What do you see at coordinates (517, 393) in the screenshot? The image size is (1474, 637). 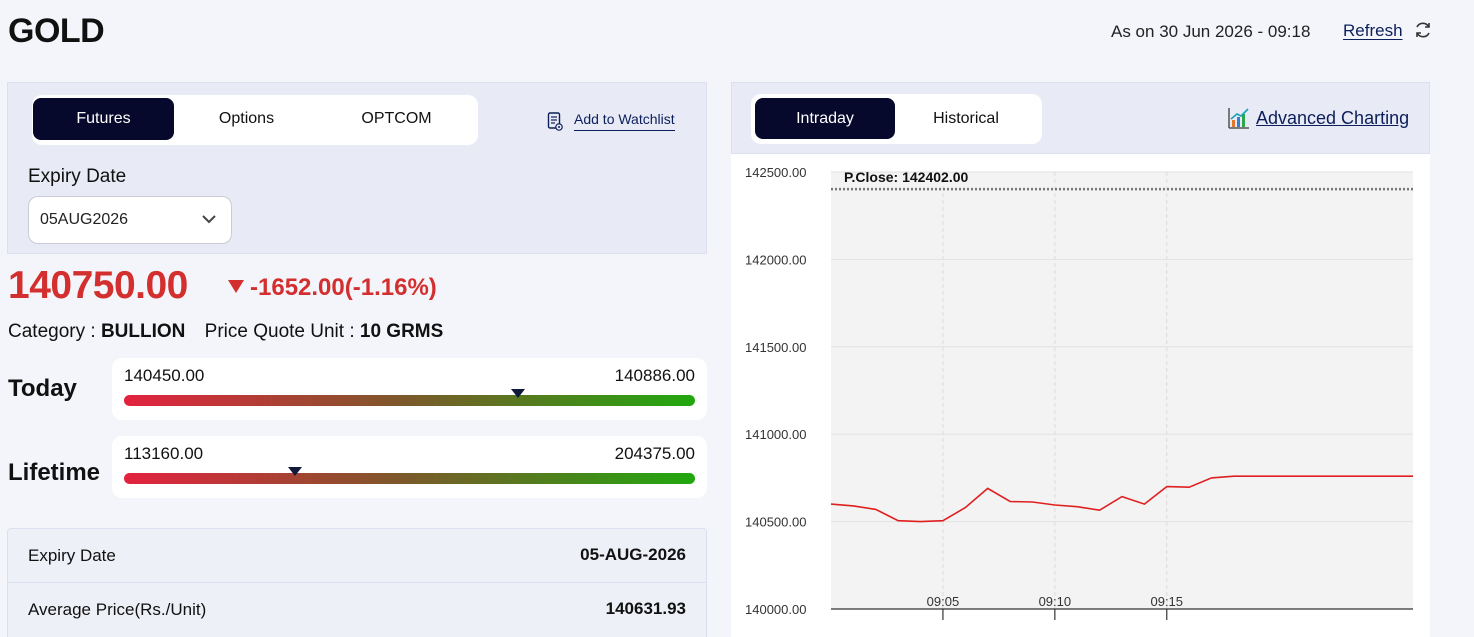 I see `today-range-marker` at bounding box center [517, 393].